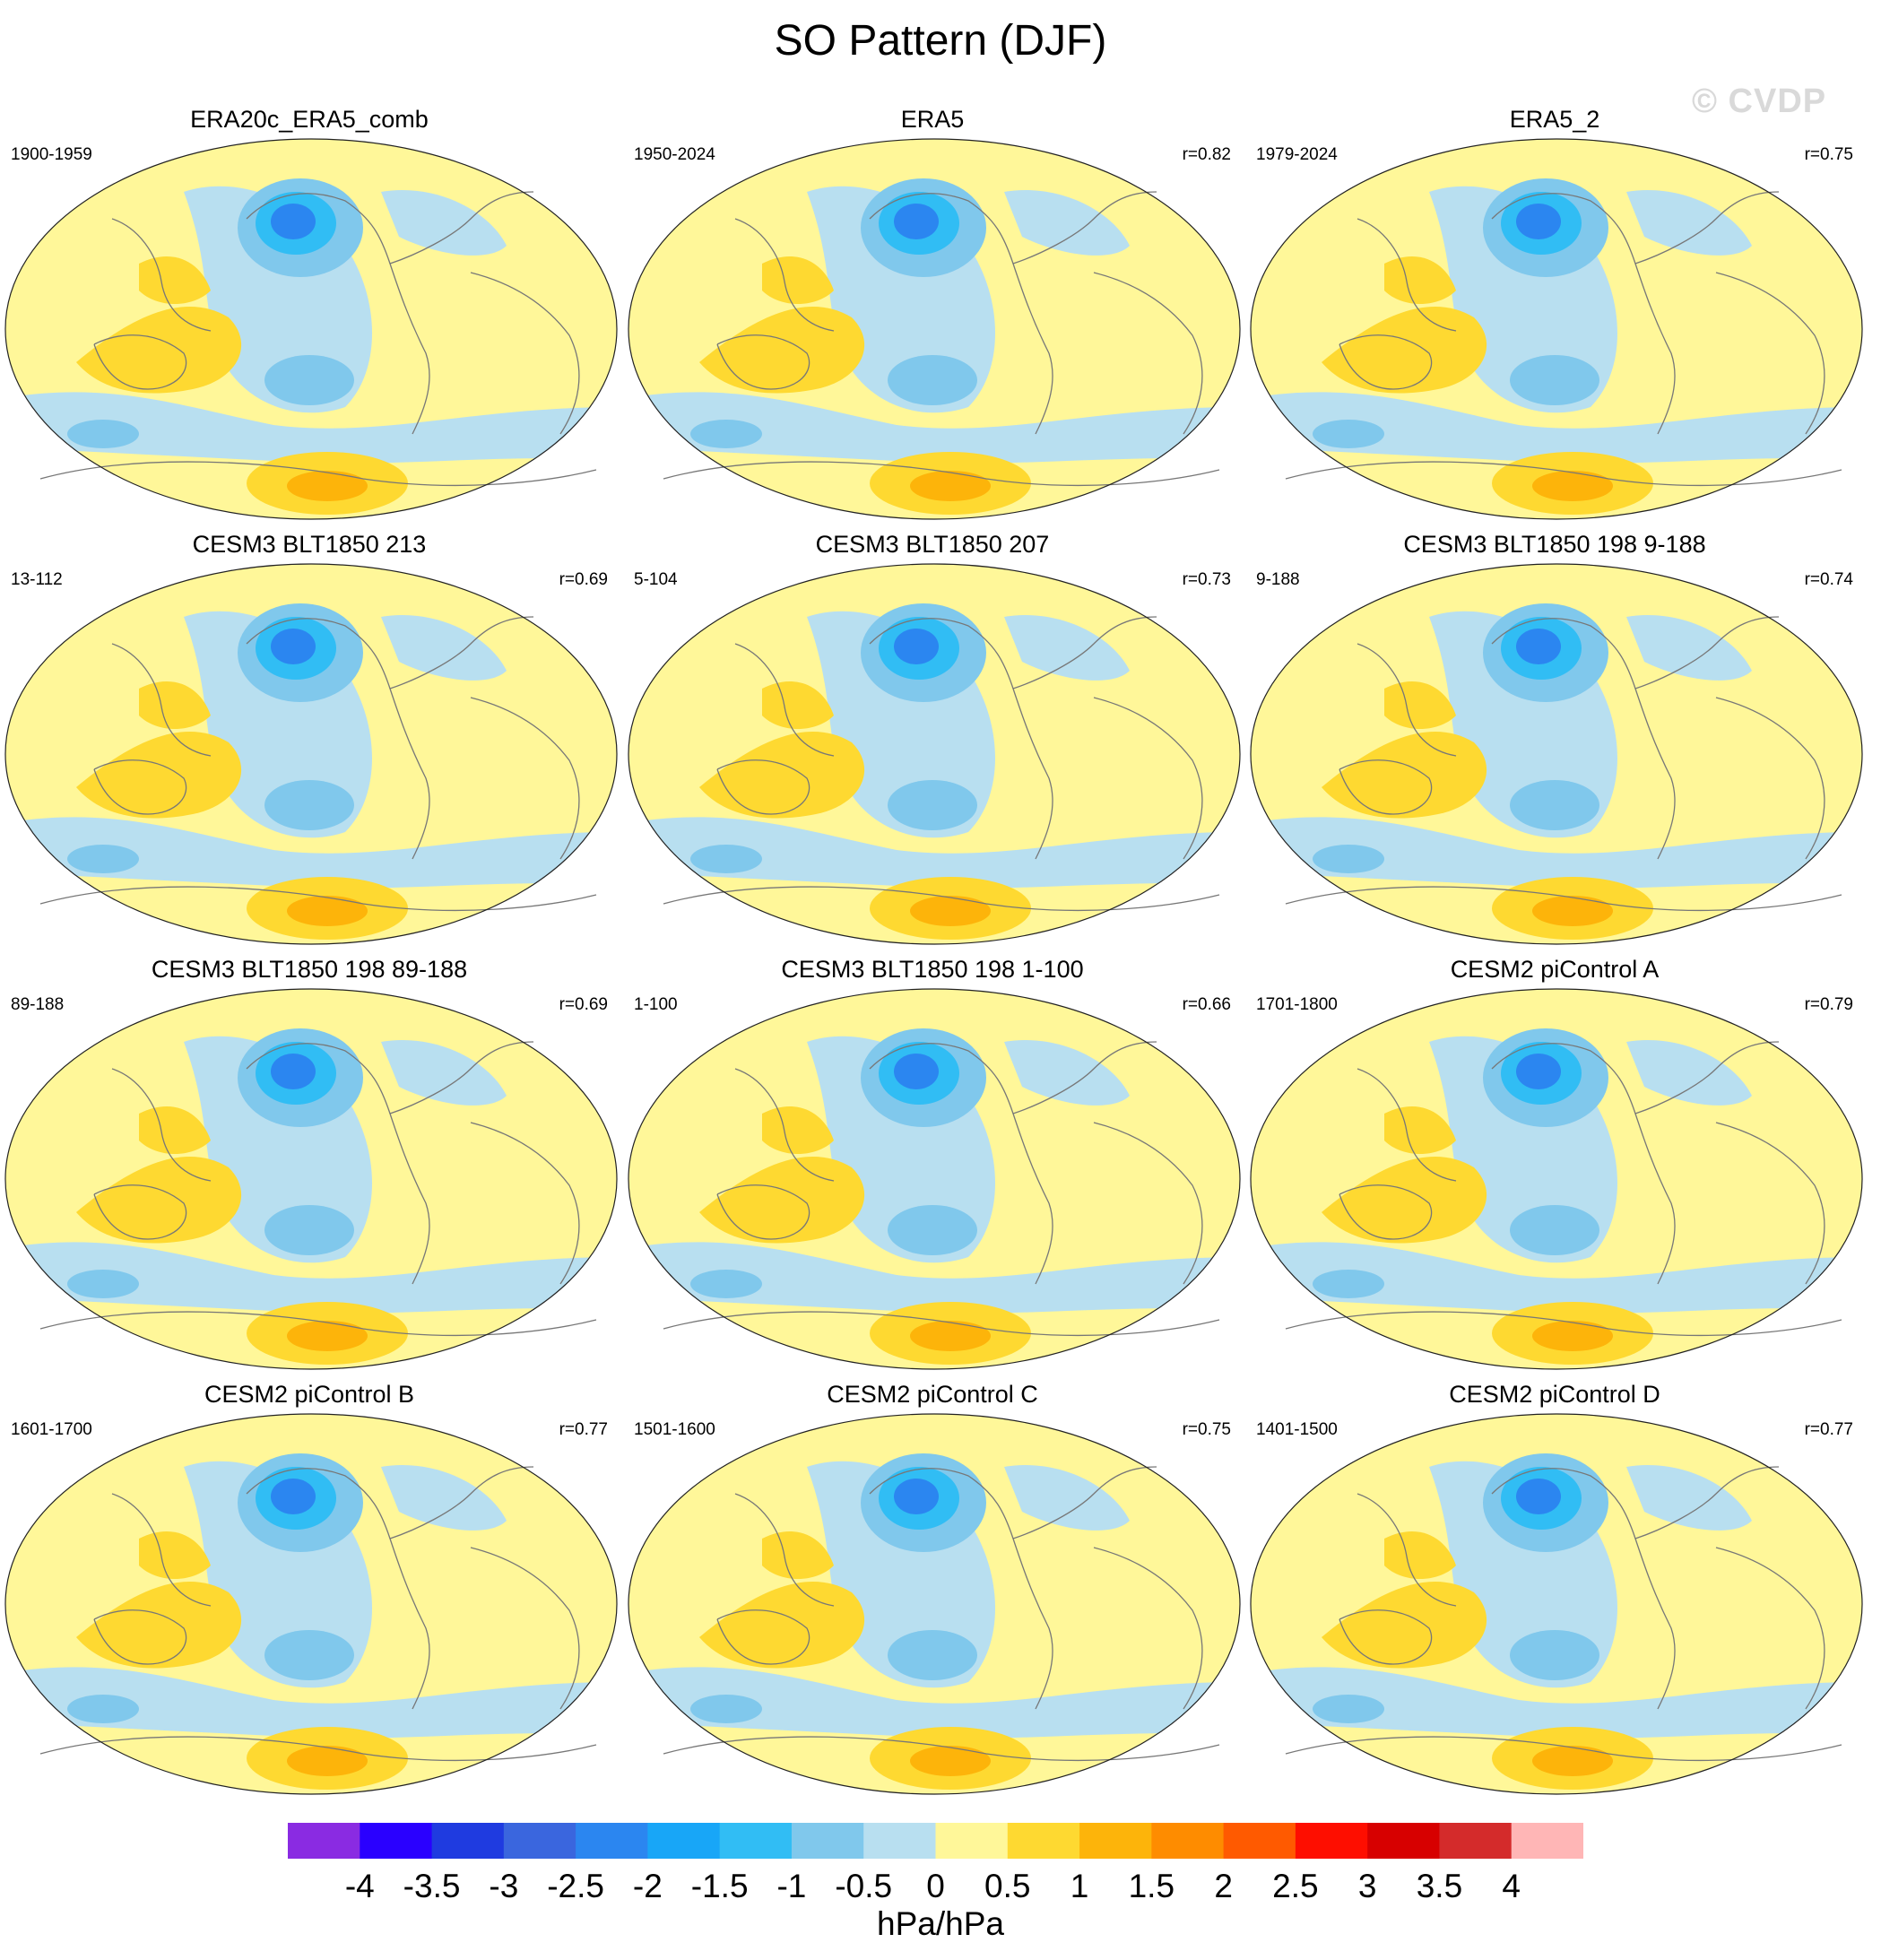  Describe the element at coordinates (674, 1429) in the screenshot. I see `panel-years: 1501-1600` at that location.